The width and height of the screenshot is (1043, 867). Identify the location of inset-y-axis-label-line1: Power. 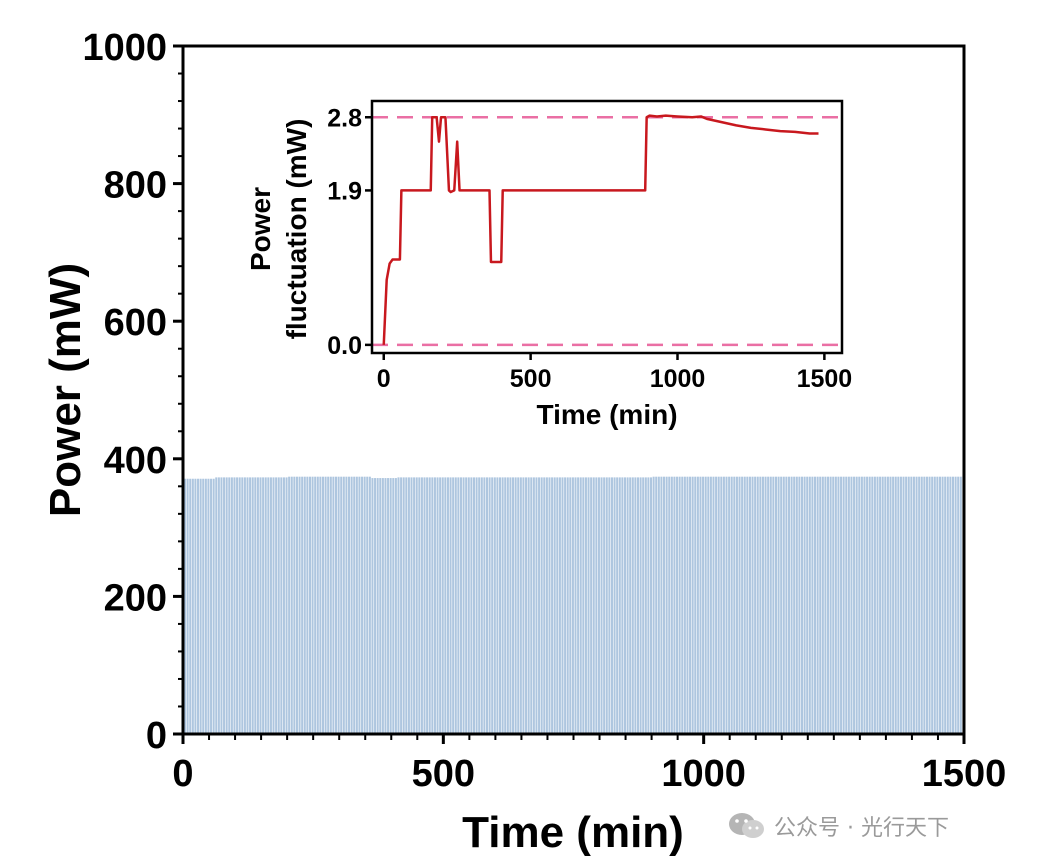
(260, 229).